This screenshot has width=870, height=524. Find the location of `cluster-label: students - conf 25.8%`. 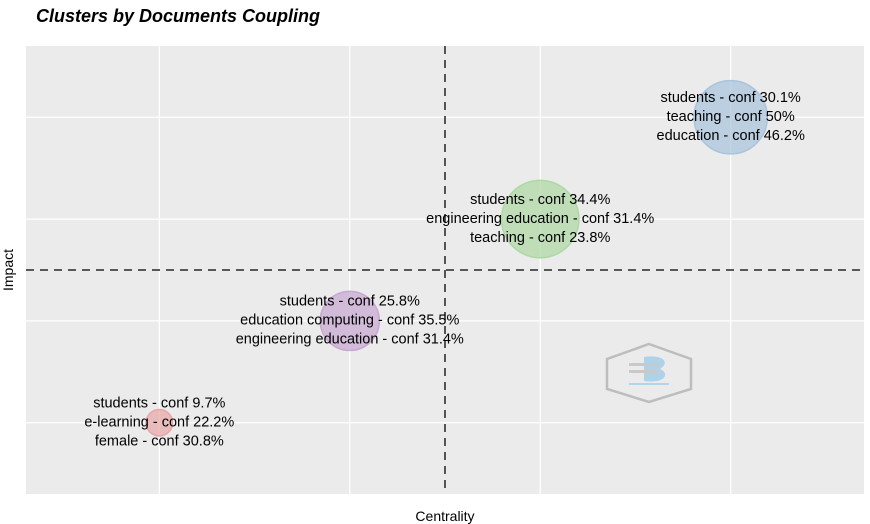

cluster-label: students - conf 25.8% is located at coordinates (350, 302).